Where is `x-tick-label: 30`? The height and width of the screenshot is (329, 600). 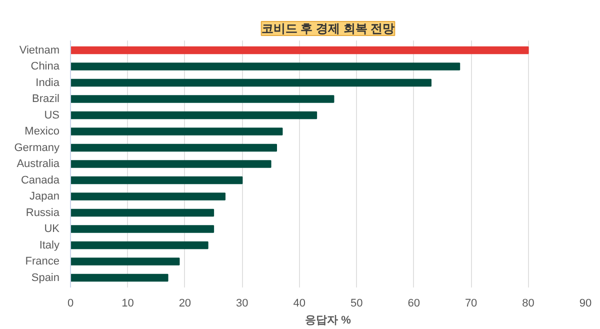 x-tick-label: 30 is located at coordinates (242, 304).